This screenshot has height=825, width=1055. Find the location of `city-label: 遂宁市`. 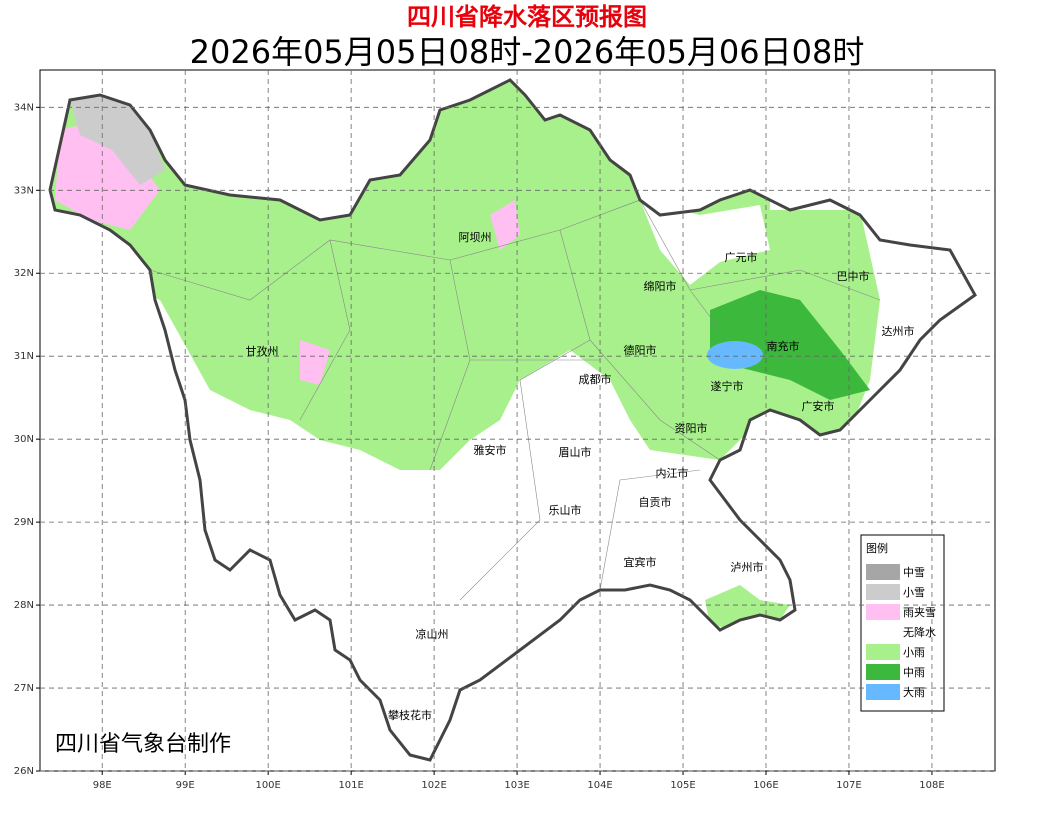

city-label: 遂宁市 is located at coordinates (727, 386).